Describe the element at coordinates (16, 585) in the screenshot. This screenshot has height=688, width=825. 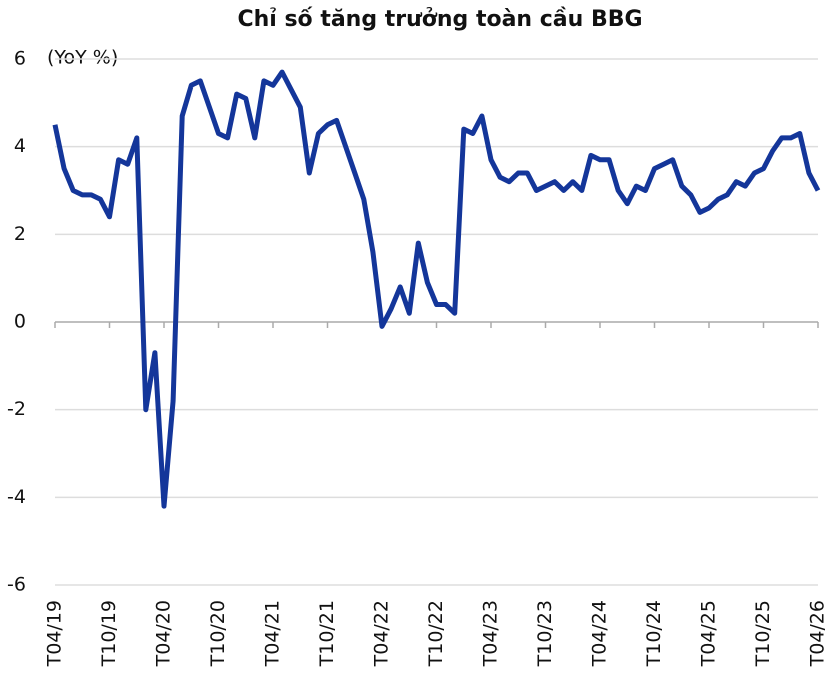
I see `y-tick-label: -6` at that location.